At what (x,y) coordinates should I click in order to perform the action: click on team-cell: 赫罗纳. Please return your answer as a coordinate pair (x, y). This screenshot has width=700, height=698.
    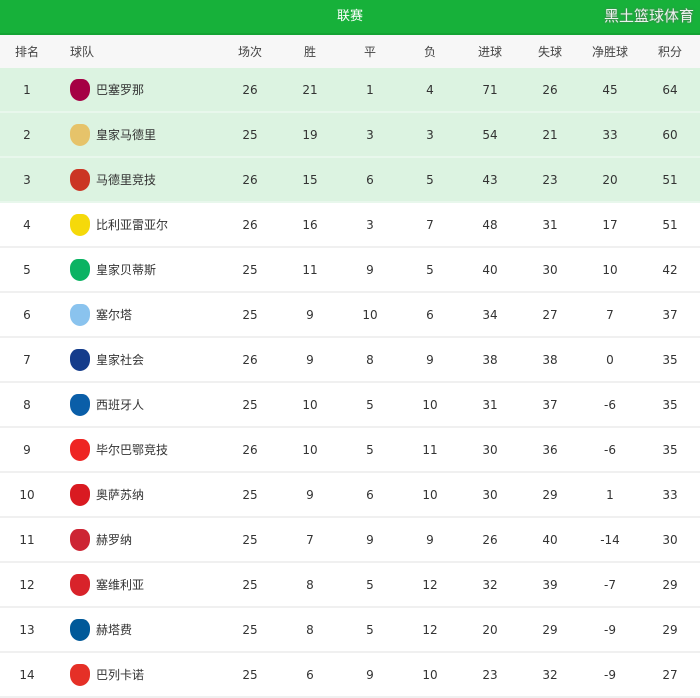
    Looking at the image, I should click on (101, 539).